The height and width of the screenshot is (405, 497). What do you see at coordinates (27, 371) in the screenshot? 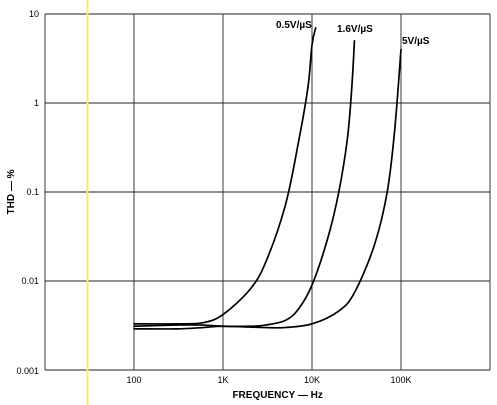
I see `y-tick-label: 0.001` at bounding box center [27, 371].